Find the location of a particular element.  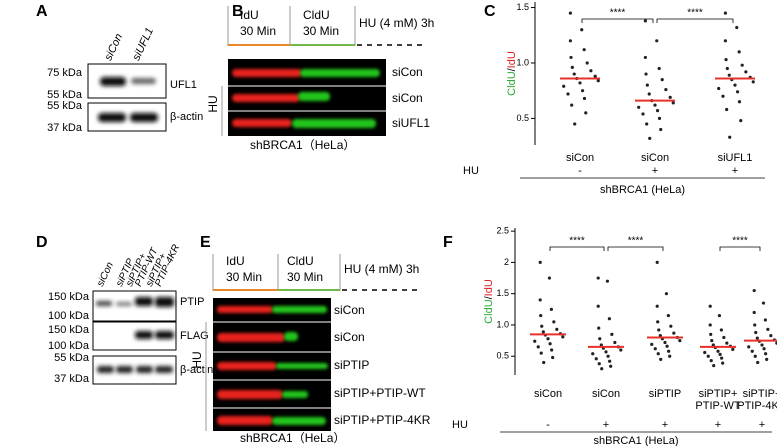

lane-label: siCon is located at coordinates (113, 47).